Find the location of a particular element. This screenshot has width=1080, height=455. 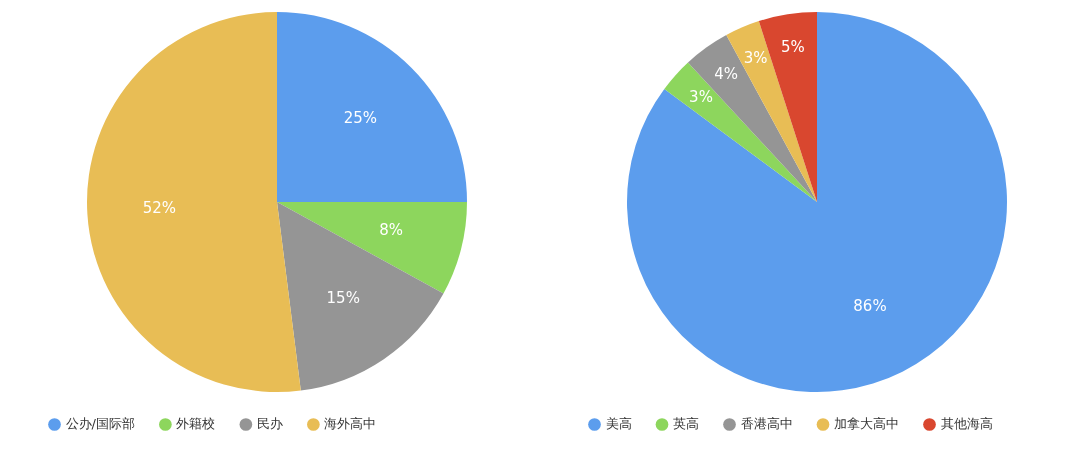

legend-label: 加拿大高中 is located at coordinates (866, 423).